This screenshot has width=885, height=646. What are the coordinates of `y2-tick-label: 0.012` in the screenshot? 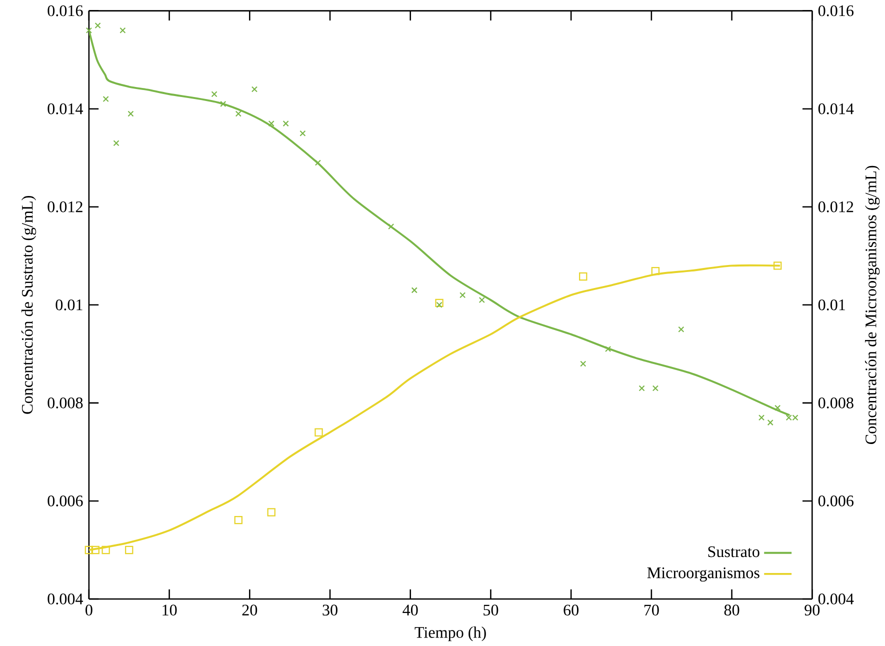 It's located at (836, 206).